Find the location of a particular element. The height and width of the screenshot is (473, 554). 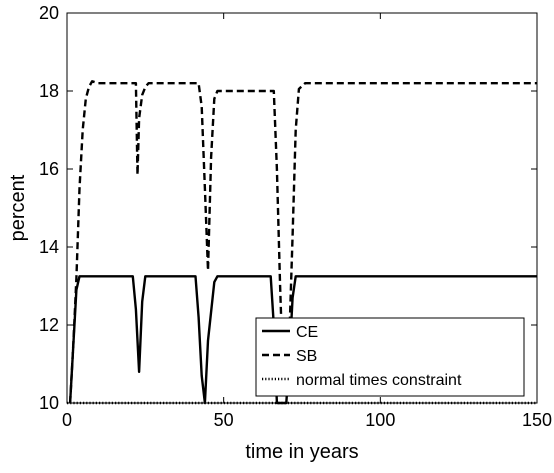

y-tick-label-4: 18 is located at coordinates (49, 91).